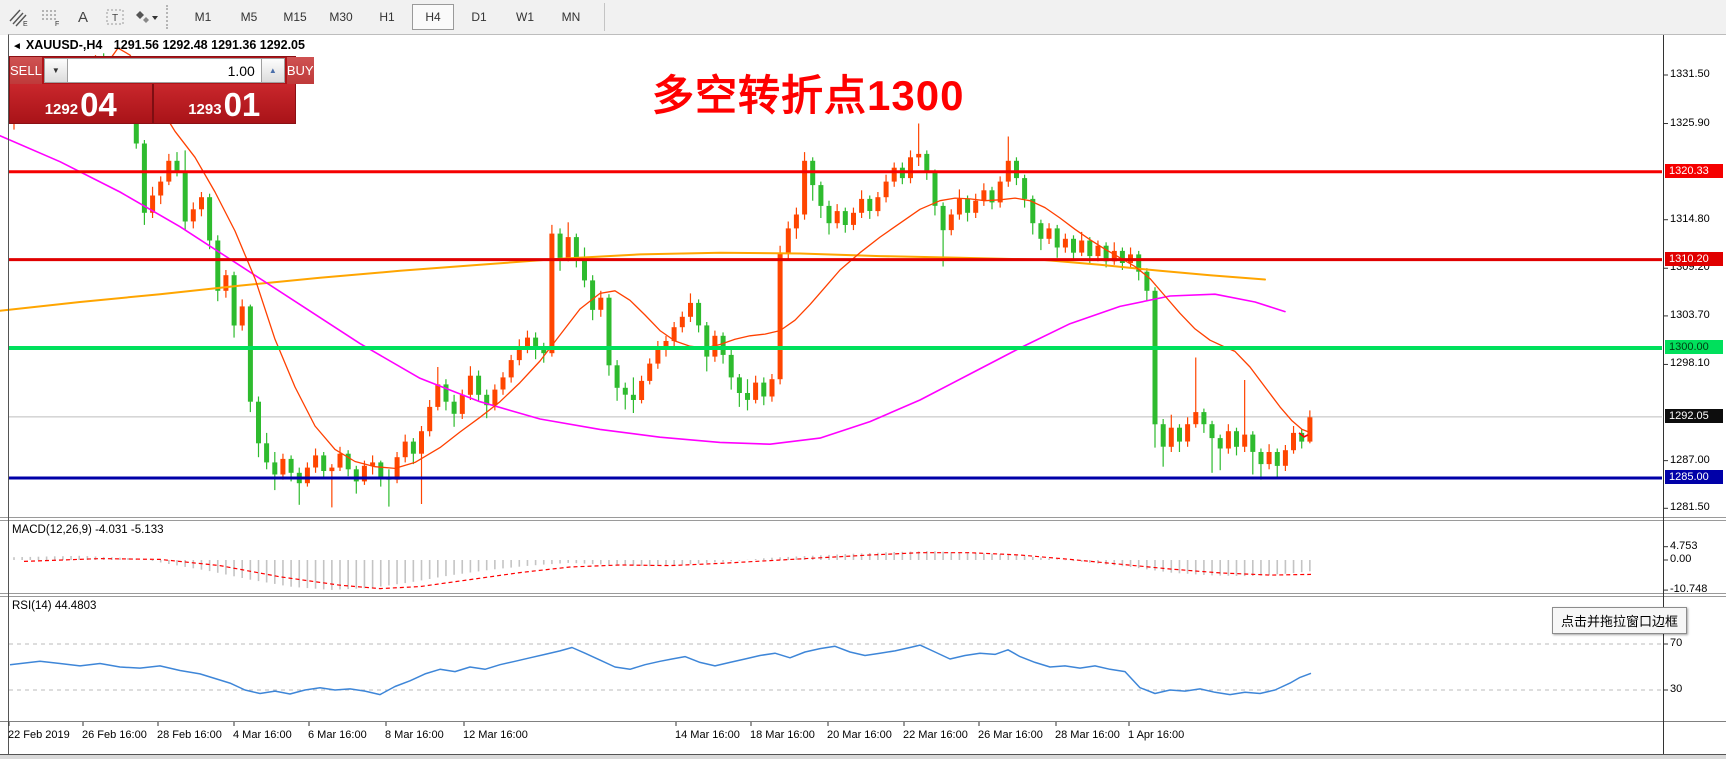  I want to click on macd-tick--10.748: -10.748, so click(1689, 589).